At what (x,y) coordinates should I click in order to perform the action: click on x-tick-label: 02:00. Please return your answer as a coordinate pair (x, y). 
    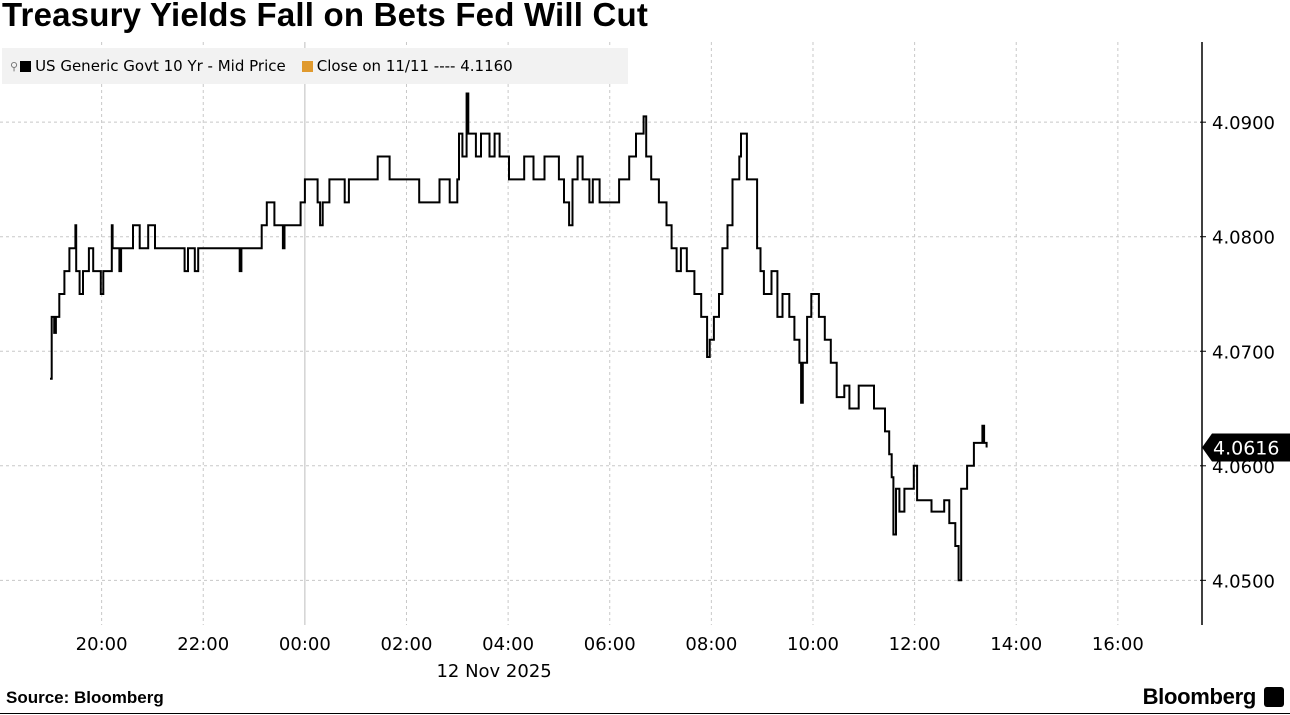
    Looking at the image, I should click on (407, 644).